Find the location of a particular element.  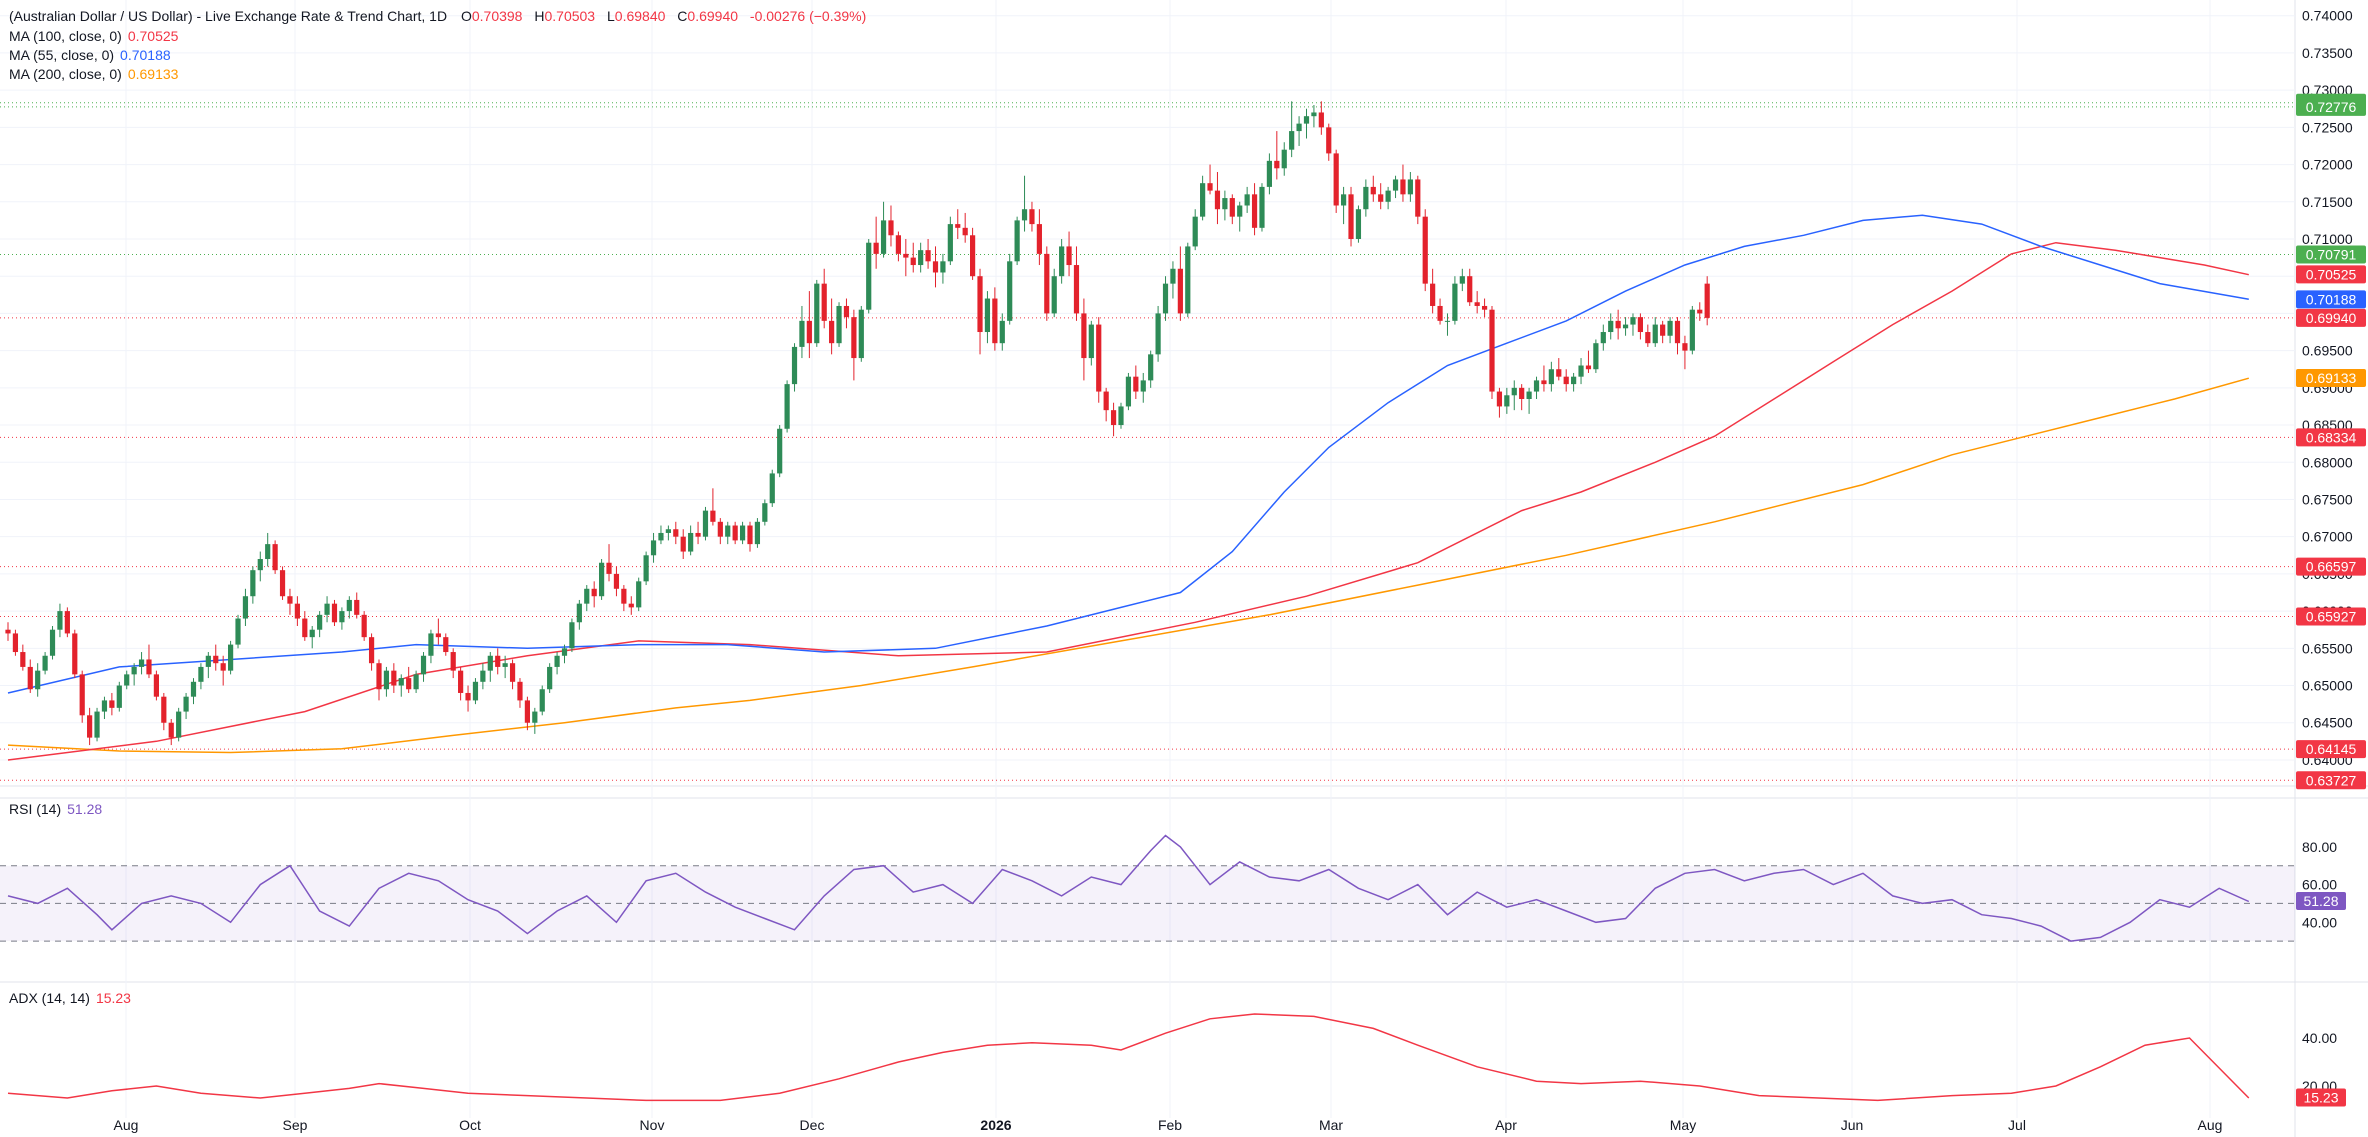

rsi-legend: RSI (14) 51.28 is located at coordinates (55, 809).